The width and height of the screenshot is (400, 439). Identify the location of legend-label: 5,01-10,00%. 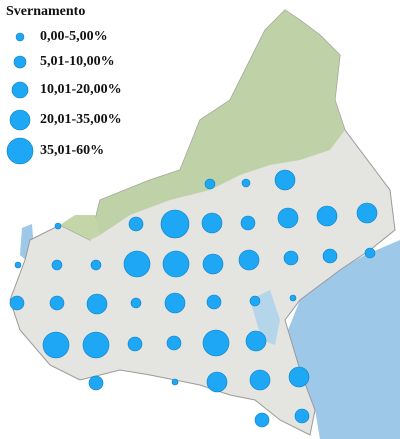
(77, 61).